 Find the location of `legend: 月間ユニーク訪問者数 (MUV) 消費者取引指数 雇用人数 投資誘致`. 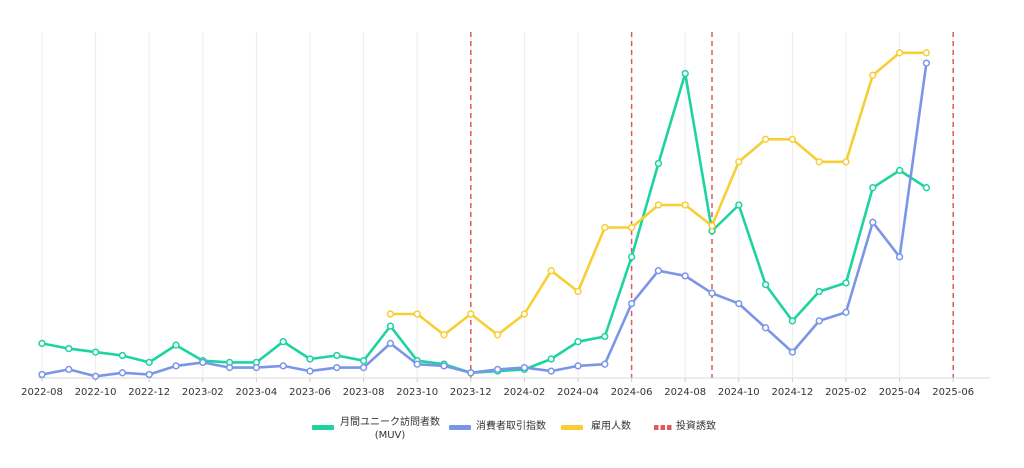

legend: 月間ユニーク訪問者数 (MUV) 消費者取引指数 雇用人数 投資誘致 is located at coordinates (514, 428).